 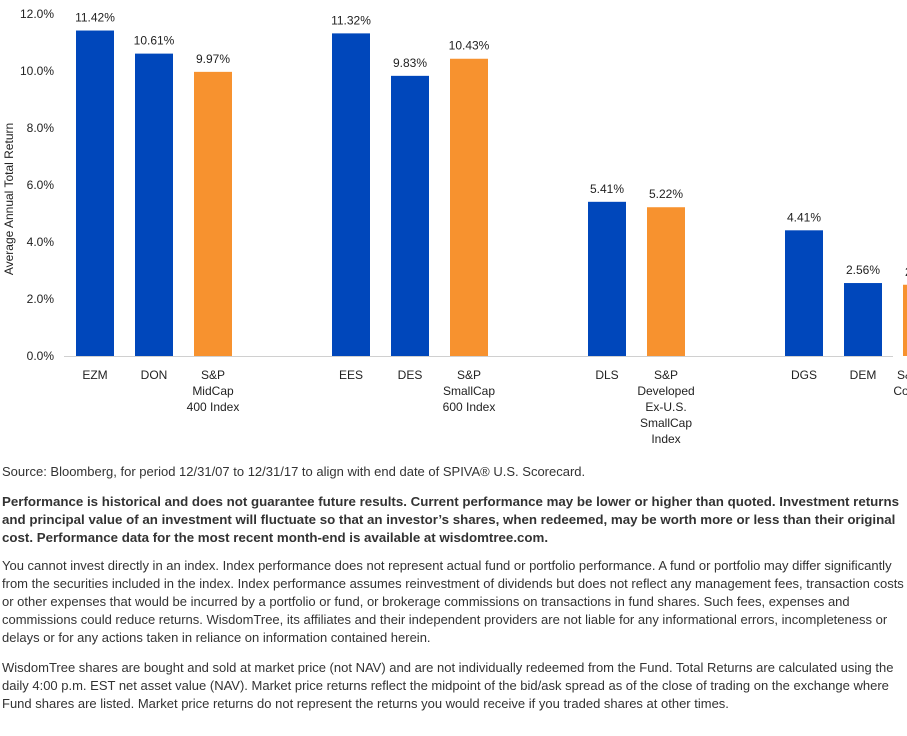 What do you see at coordinates (37, 14) in the screenshot?
I see `y-tick-label: 12.0%` at bounding box center [37, 14].